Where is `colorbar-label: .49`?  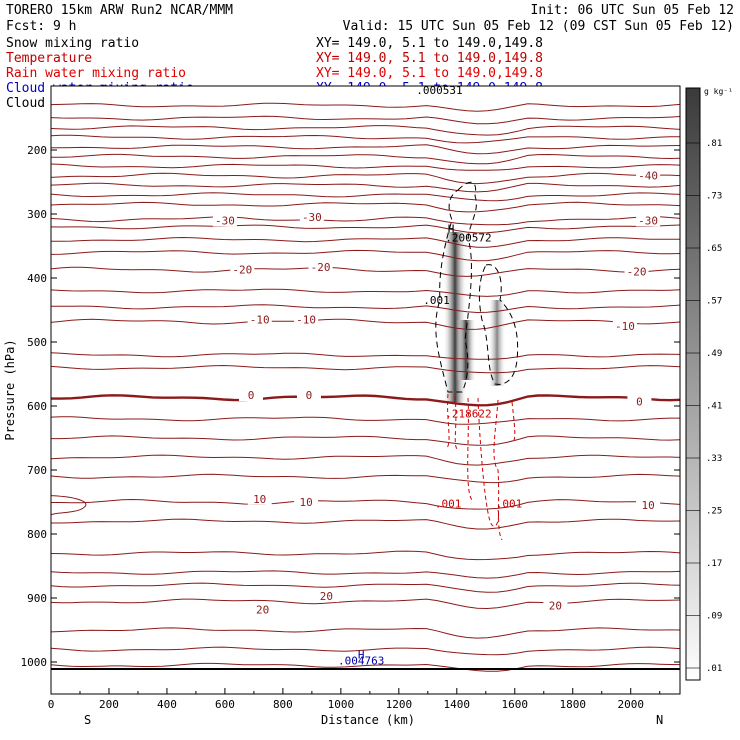
colorbar-label: .49 is located at coordinates (714, 354).